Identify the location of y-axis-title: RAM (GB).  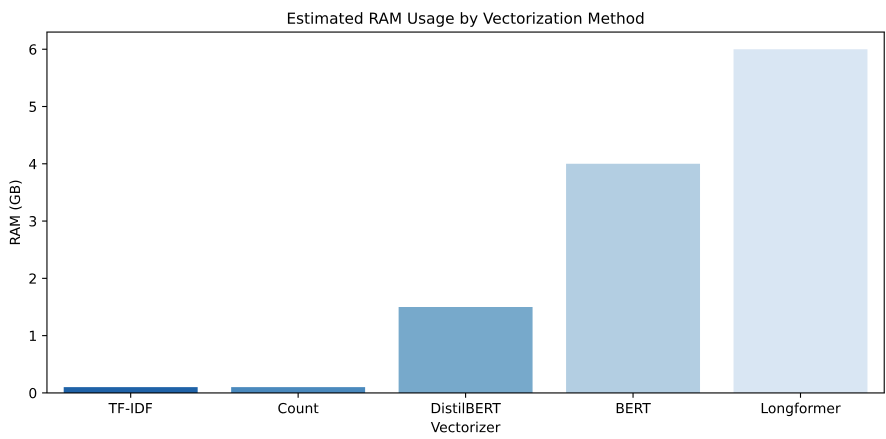
(15, 212).